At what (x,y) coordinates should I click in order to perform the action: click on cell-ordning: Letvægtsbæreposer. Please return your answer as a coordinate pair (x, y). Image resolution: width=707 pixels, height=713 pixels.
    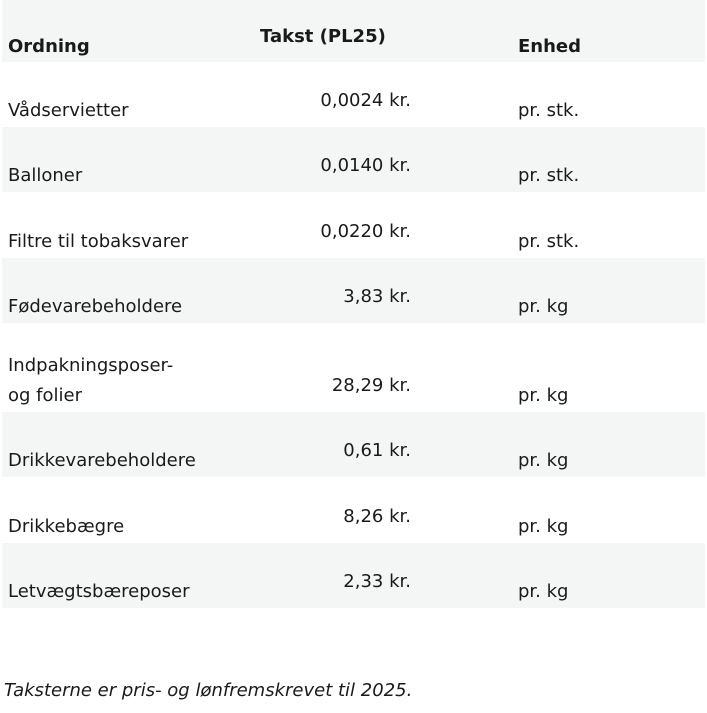
    Looking at the image, I should click on (99, 591).